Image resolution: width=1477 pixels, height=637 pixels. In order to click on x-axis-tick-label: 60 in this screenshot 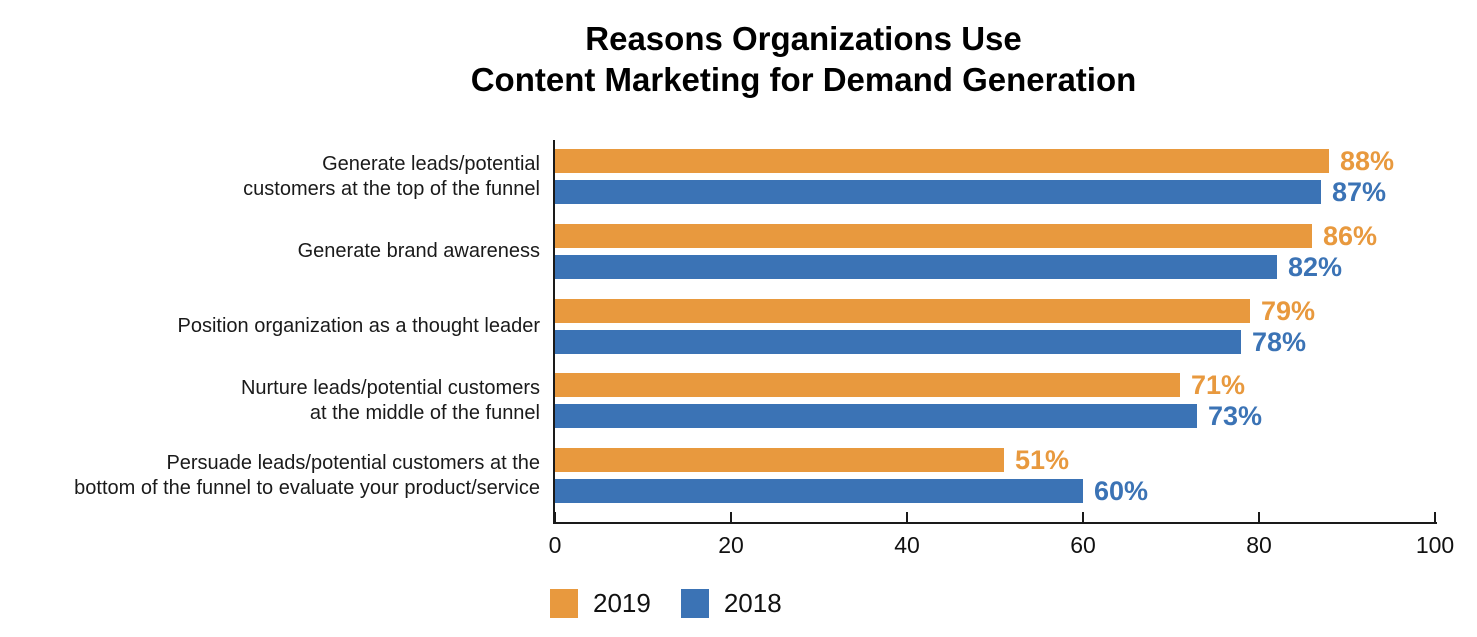, I will do `click(1083, 545)`.